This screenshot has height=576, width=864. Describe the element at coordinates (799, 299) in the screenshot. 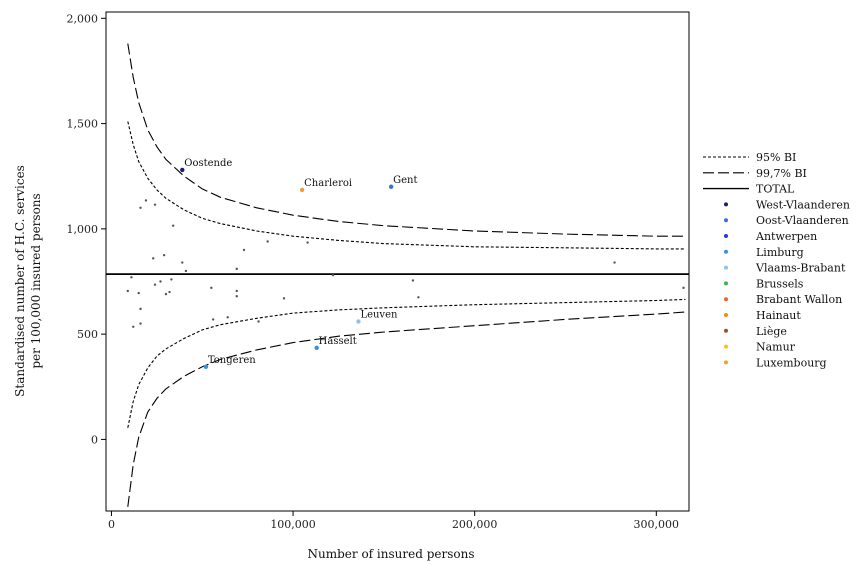

I see `legend-label-6: Brabant Wallon` at that location.